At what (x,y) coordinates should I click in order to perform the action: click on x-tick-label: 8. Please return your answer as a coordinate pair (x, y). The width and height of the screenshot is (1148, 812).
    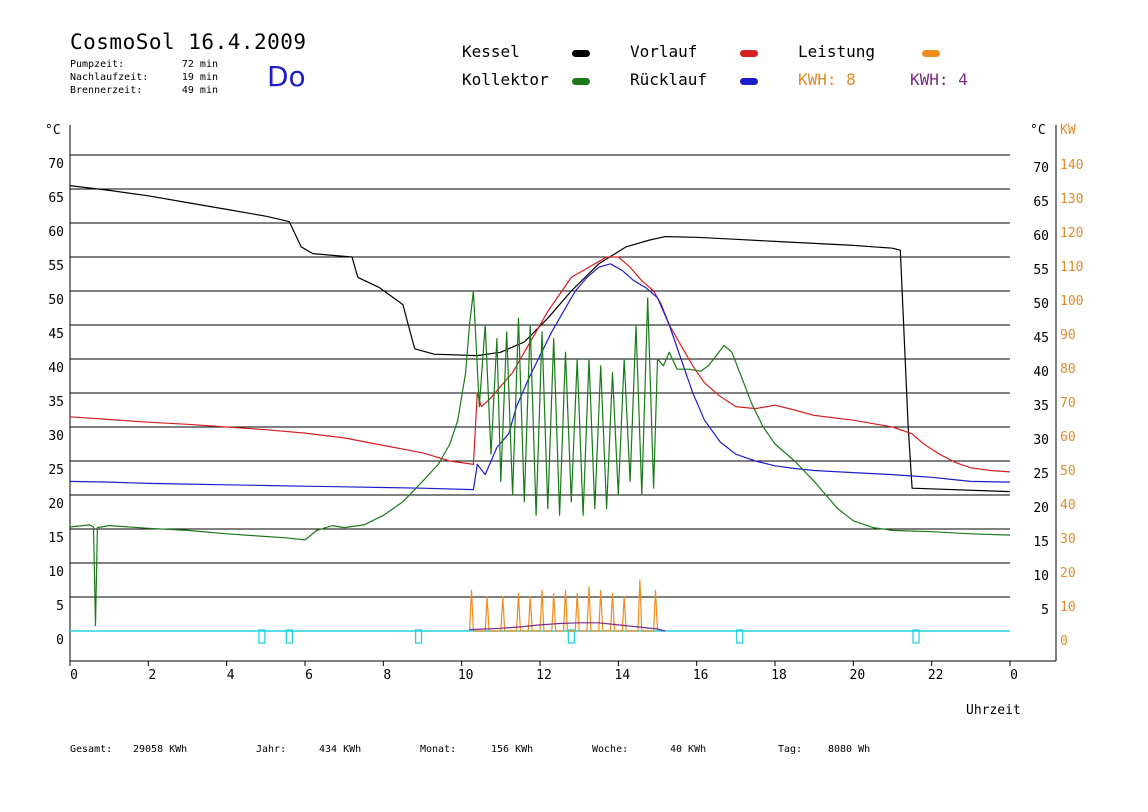
    Looking at the image, I should click on (387, 675).